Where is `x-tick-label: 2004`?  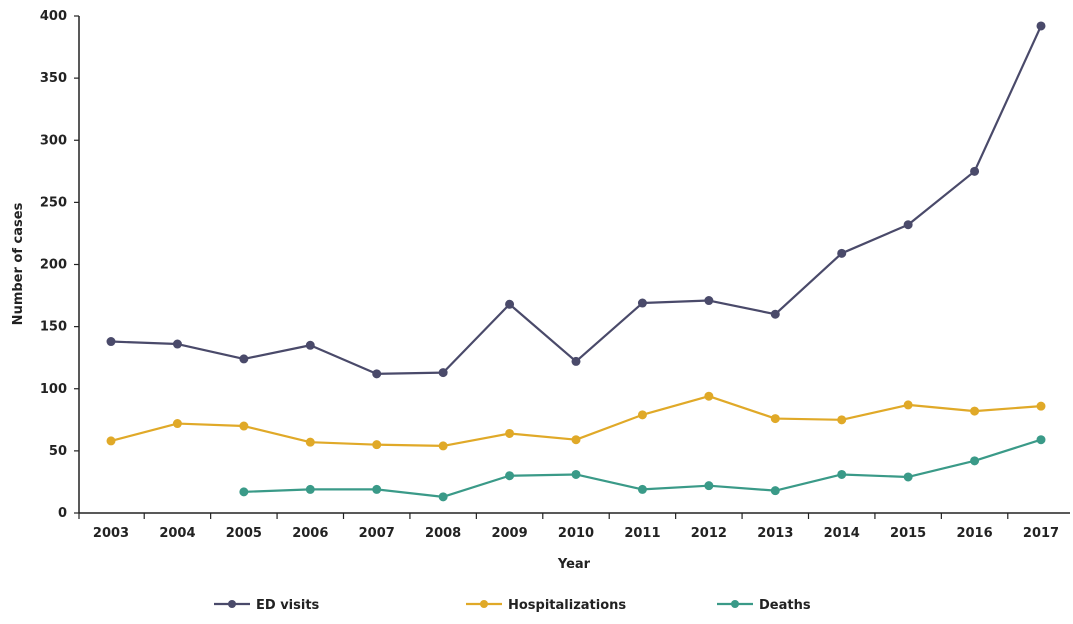
x-tick-label: 2004 is located at coordinates (177, 533).